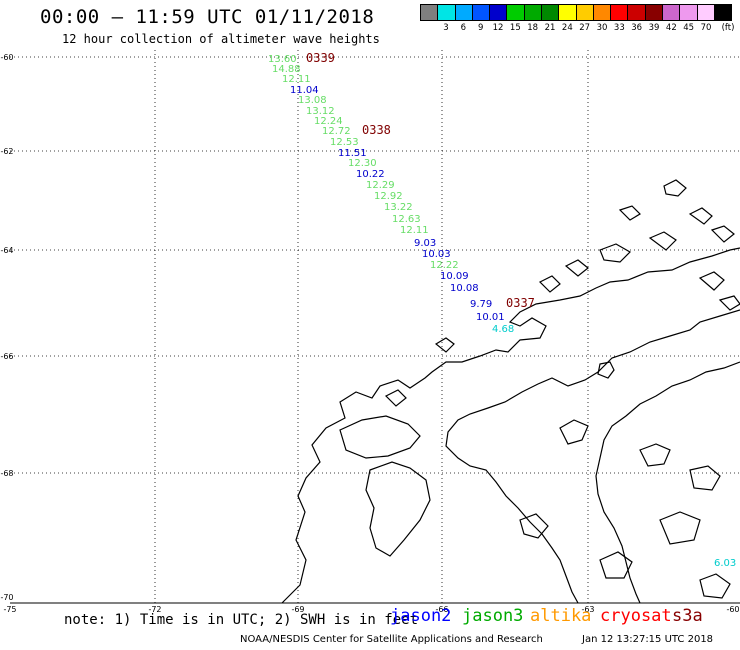 The image size is (740, 650). Describe the element at coordinates (154, 609) in the screenshot. I see `longitude-label: -72` at that location.